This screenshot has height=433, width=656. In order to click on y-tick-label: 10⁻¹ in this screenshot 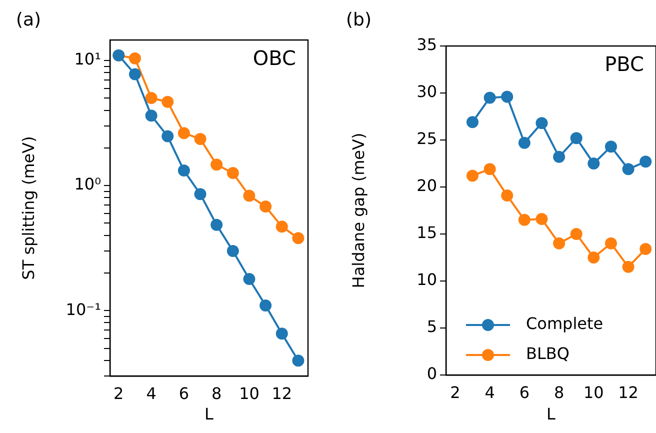, I will do `click(83, 309)`.